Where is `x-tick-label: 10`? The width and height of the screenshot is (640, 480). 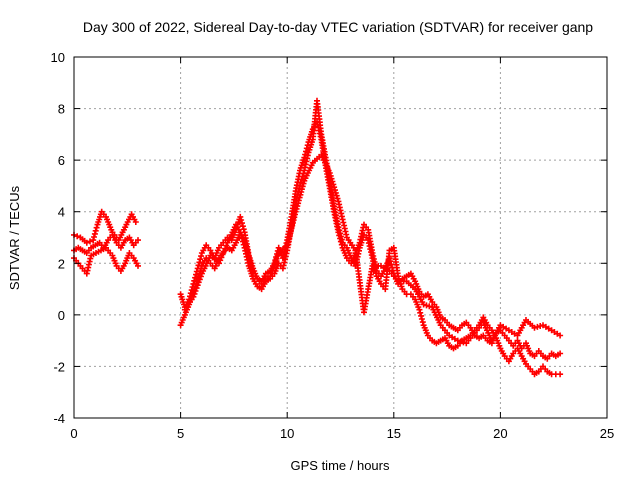 x-tick-label: 10 is located at coordinates (287, 433).